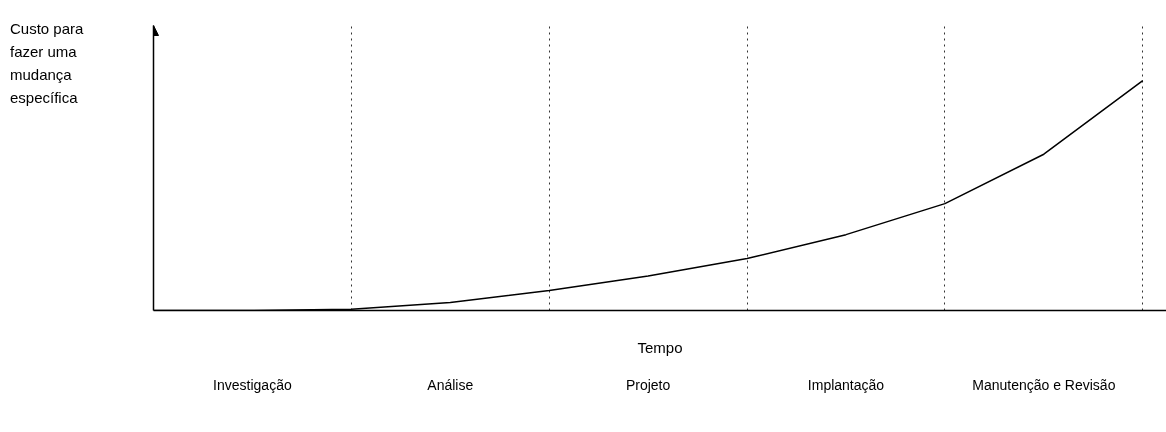 The image size is (1166, 432). I want to click on x-tick-label: Investigação, so click(252, 384).